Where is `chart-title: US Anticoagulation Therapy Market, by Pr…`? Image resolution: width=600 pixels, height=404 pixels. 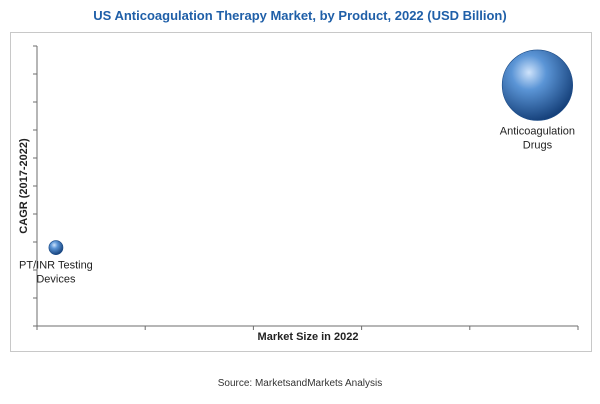
chart-title: US Anticoagulation Therapy Market, by Pr… is located at coordinates (300, 15).